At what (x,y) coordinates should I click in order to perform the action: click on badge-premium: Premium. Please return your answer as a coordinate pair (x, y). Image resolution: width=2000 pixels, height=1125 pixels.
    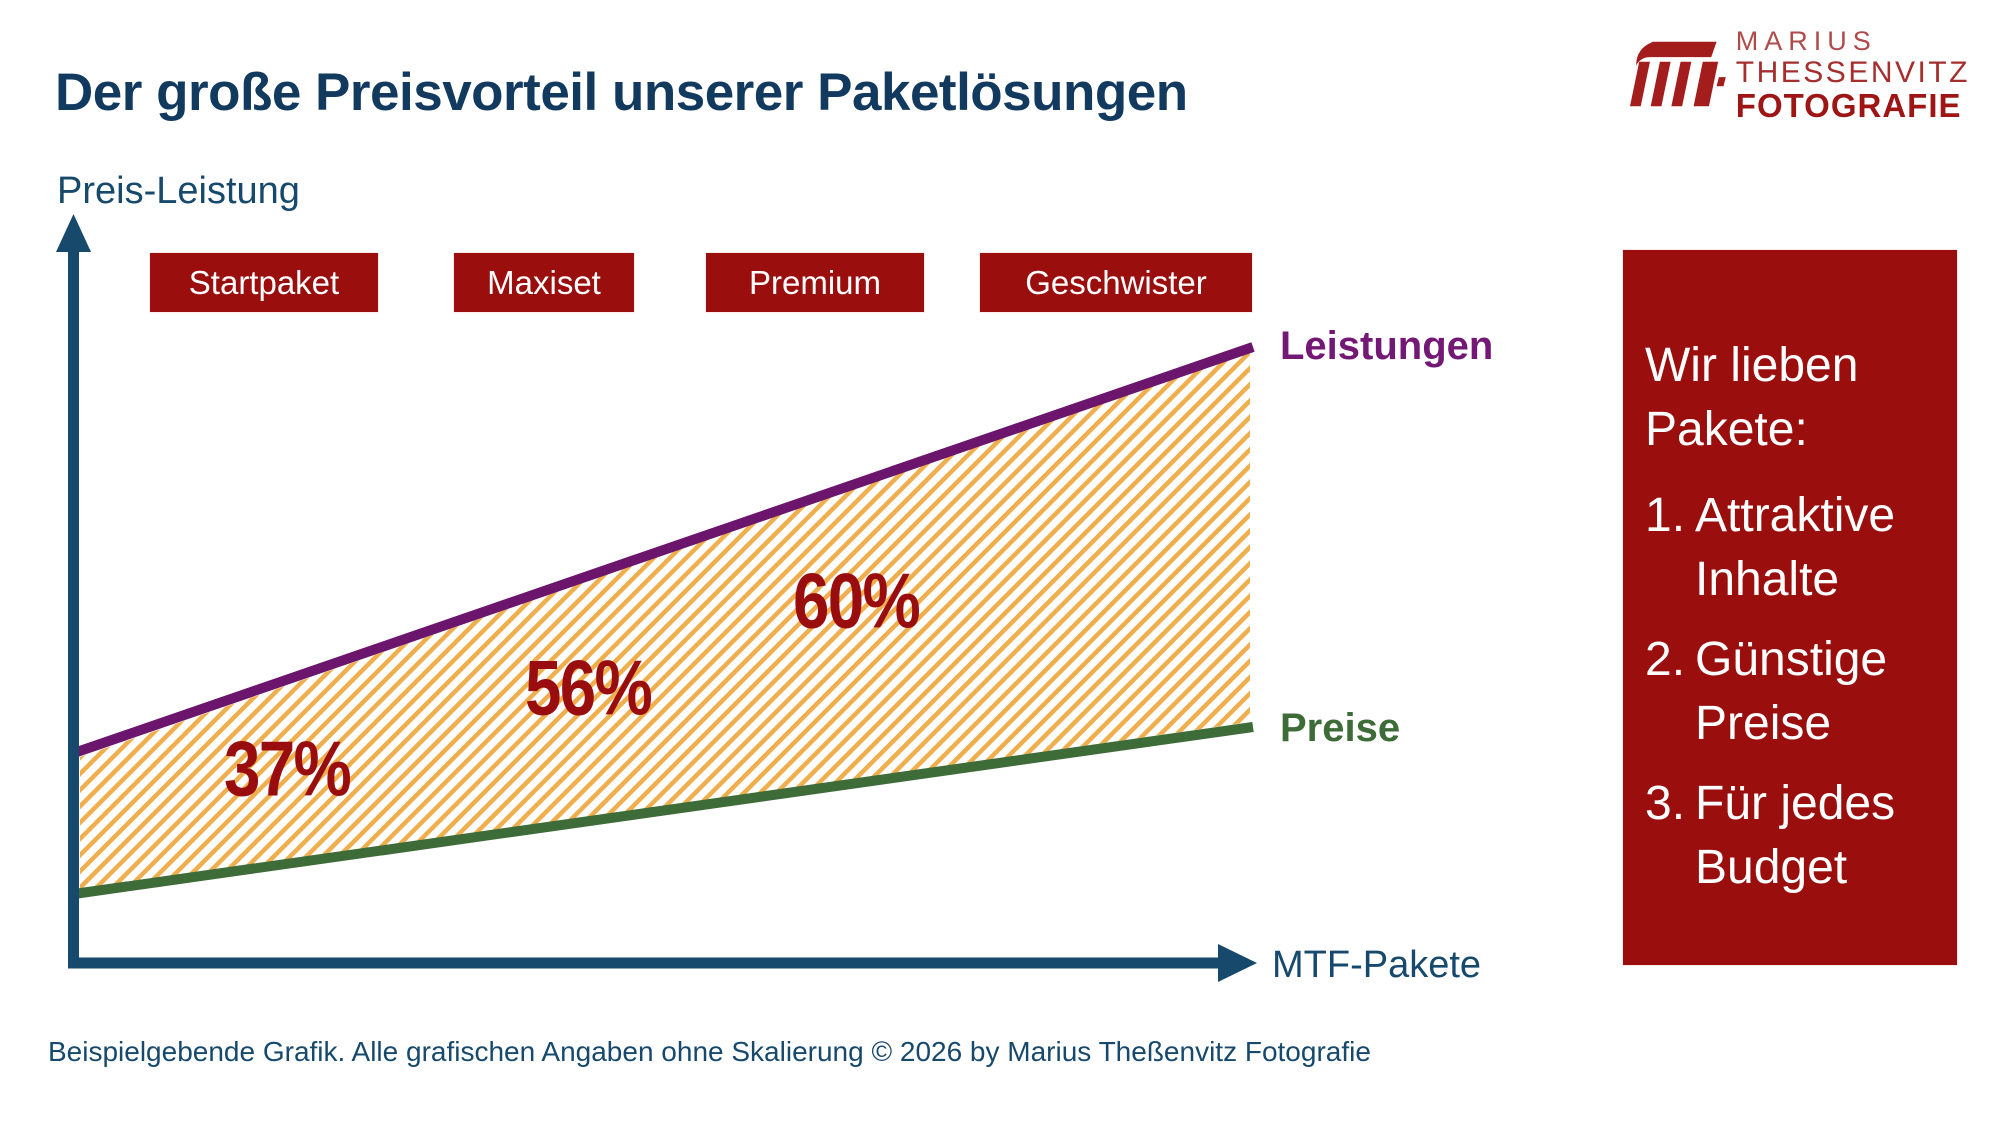
    Looking at the image, I should click on (815, 282).